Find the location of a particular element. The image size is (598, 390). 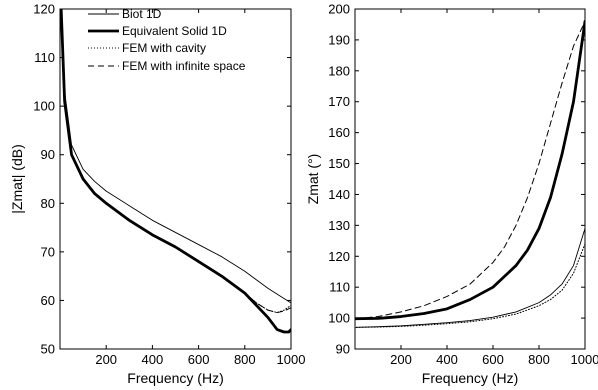

y-tick-label: 180 is located at coordinates (339, 70).